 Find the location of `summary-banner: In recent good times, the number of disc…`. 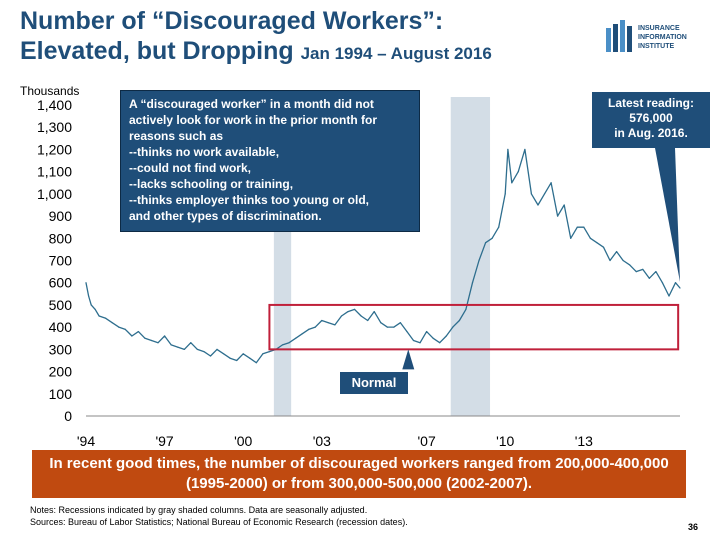

summary-banner: In recent good times, the number of disc… is located at coordinates (359, 474).